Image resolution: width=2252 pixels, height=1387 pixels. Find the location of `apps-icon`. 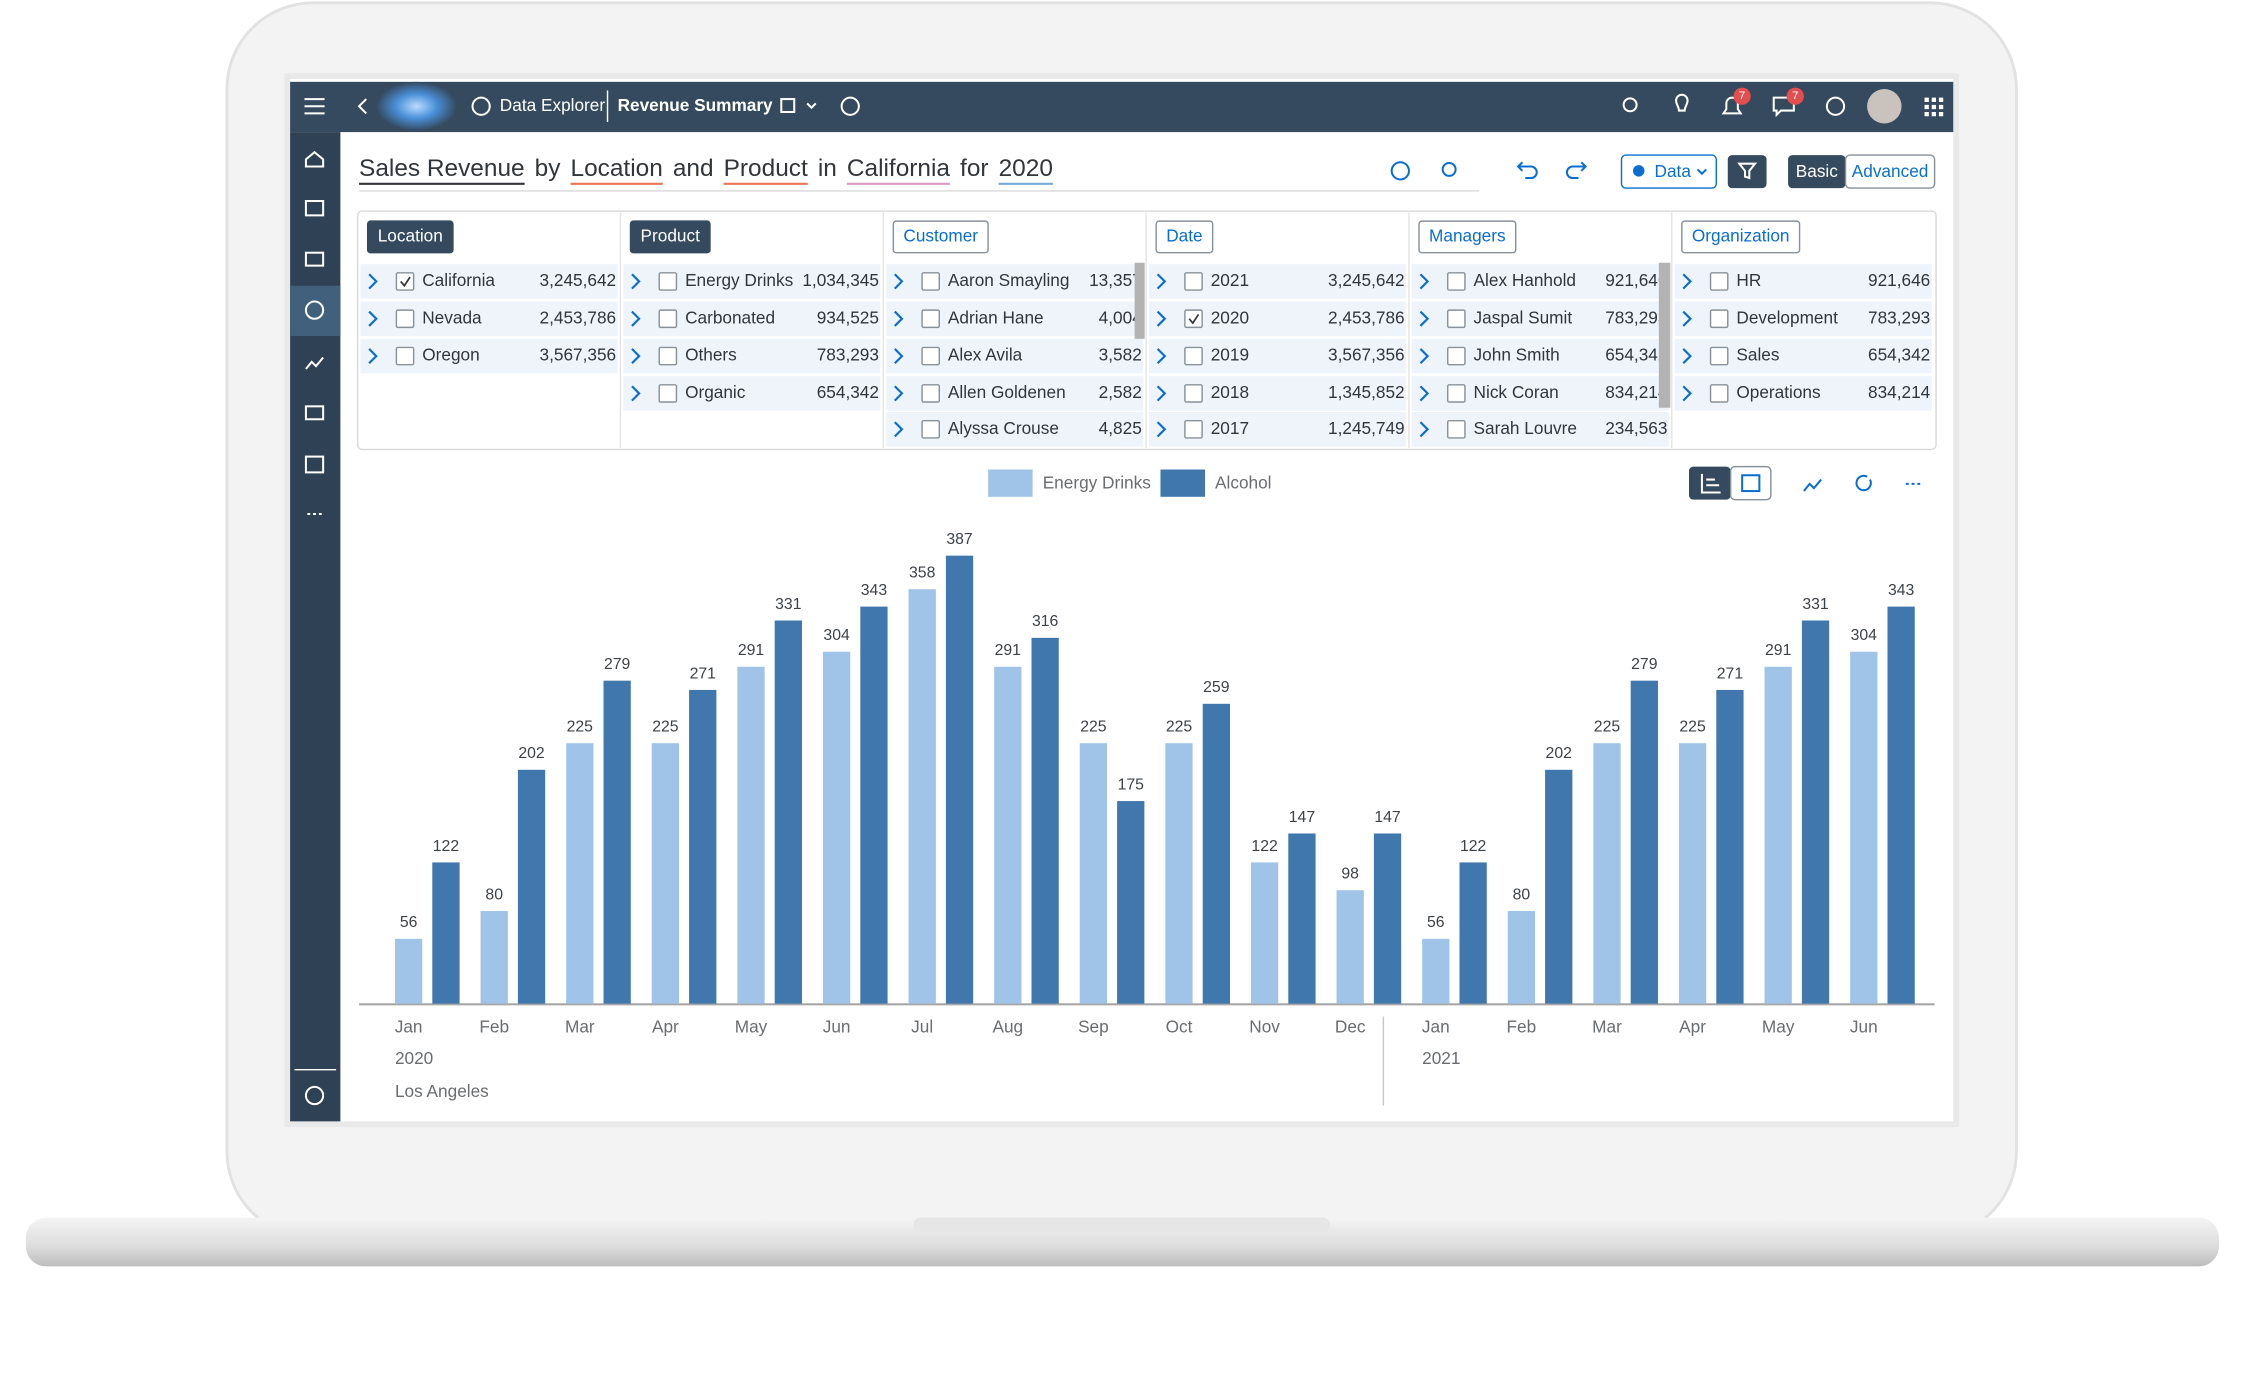

apps-icon is located at coordinates (1934, 107).